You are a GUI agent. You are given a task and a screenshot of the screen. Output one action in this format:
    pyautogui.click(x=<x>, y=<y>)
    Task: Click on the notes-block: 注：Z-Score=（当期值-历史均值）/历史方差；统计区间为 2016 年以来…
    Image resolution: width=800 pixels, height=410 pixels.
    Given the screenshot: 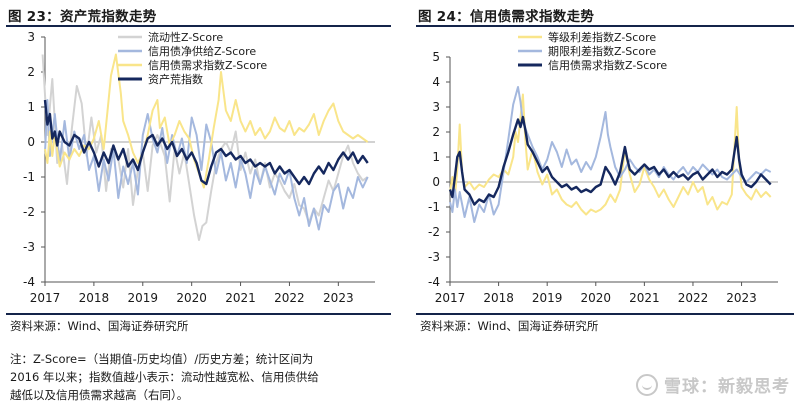 What is the action you would take?
    pyautogui.click(x=210, y=377)
    